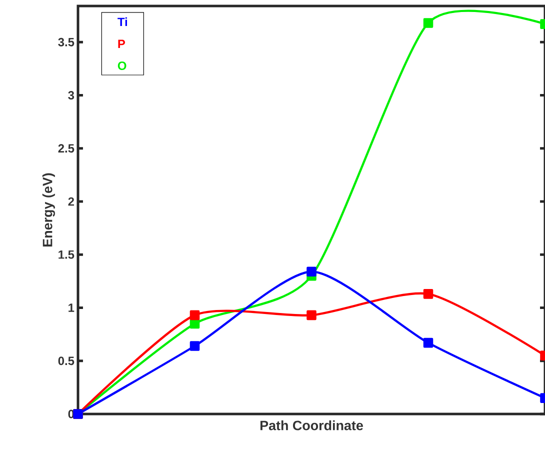  I want to click on y-tick-label: 0.5, so click(66, 361).